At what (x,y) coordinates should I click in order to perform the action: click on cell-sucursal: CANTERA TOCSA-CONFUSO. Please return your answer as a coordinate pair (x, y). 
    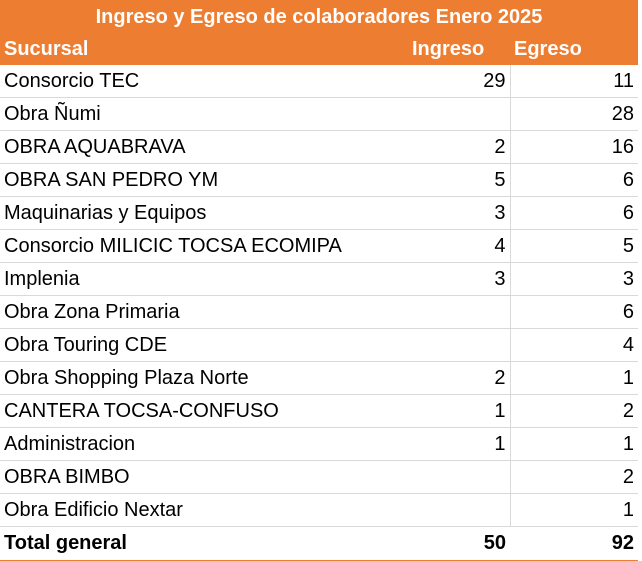
    Looking at the image, I should click on (204, 411).